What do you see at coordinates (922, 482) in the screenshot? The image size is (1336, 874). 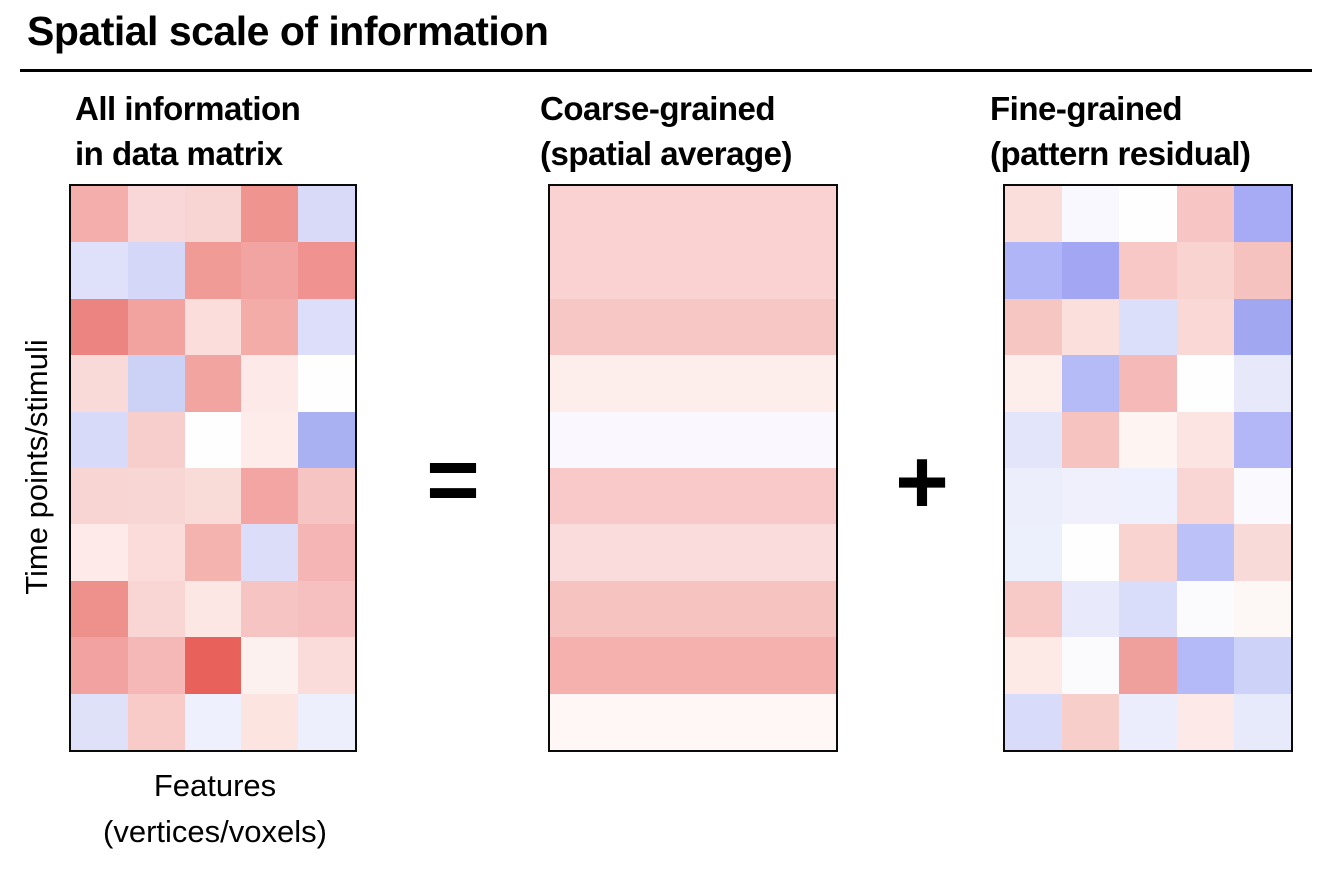 I see `plus-operator: +` at bounding box center [922, 482].